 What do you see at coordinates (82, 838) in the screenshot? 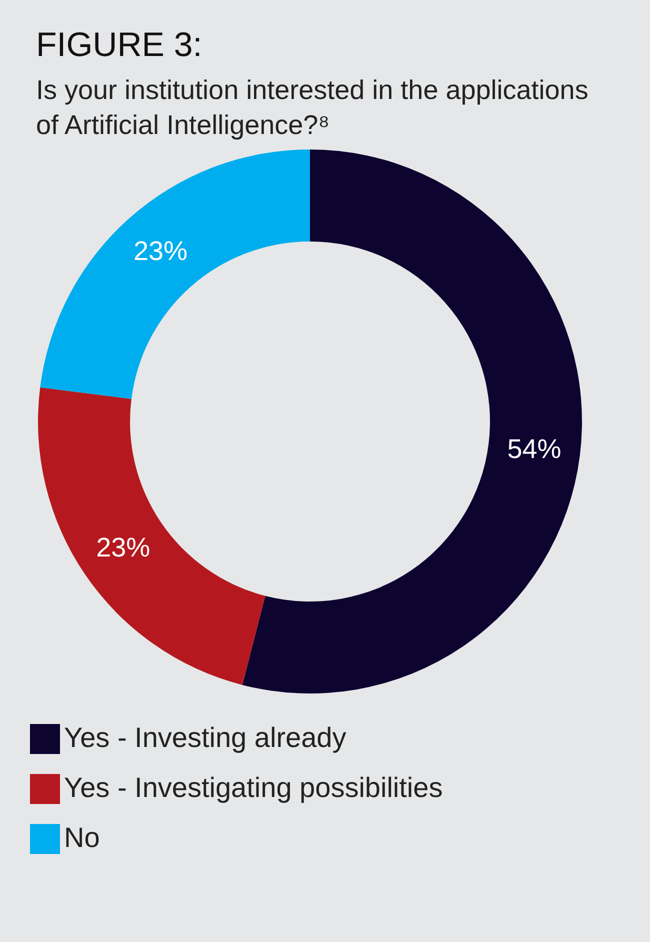
I see `legend-label: No` at bounding box center [82, 838].